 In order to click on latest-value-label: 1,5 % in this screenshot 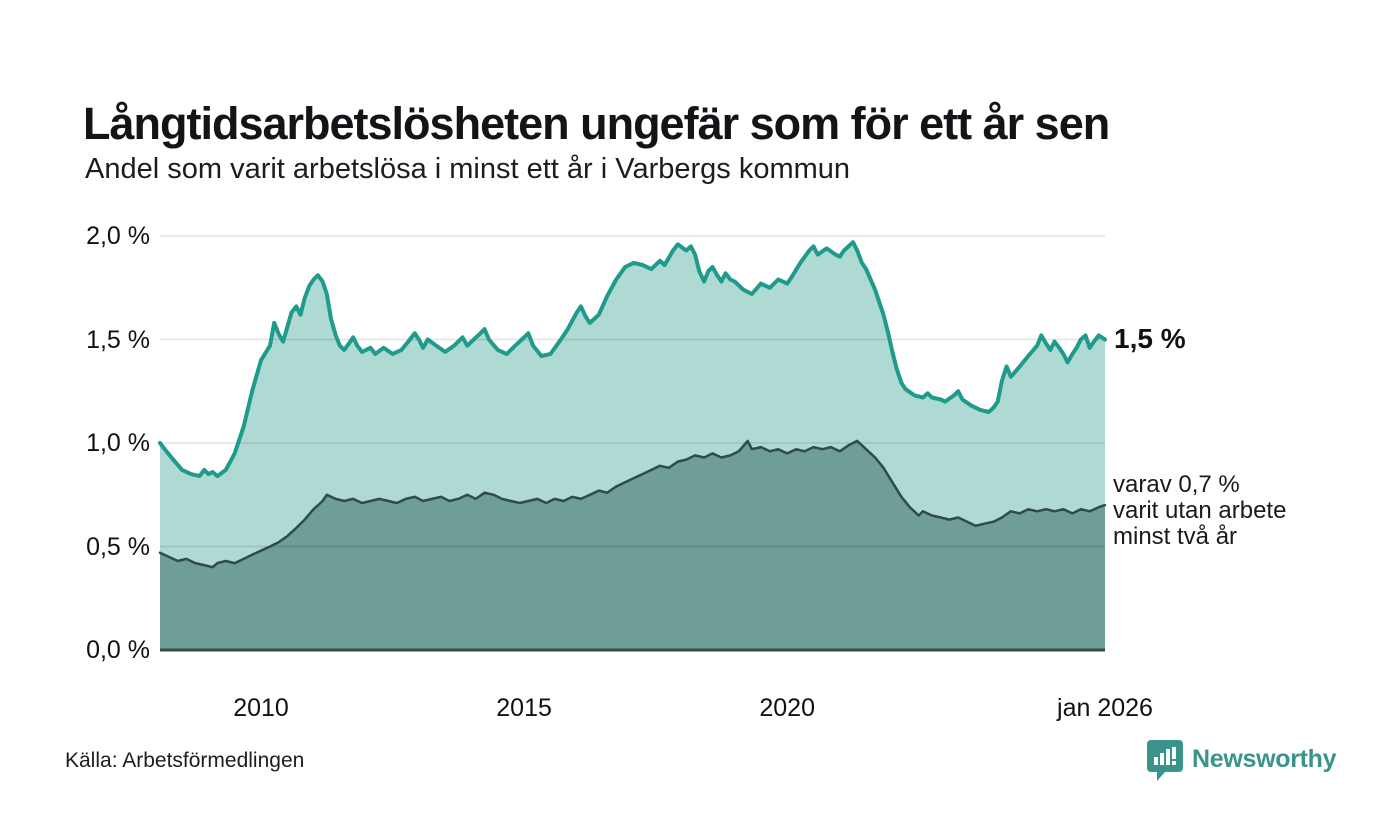, I will do `click(1150, 338)`.